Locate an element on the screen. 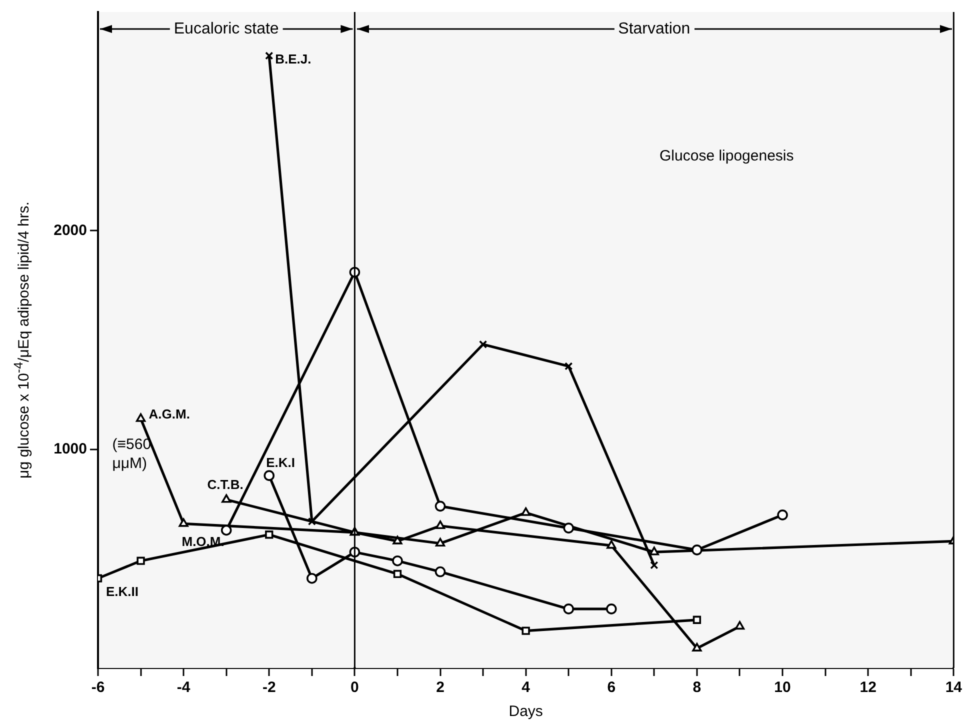  x-tick-label: -4 is located at coordinates (183, 687).